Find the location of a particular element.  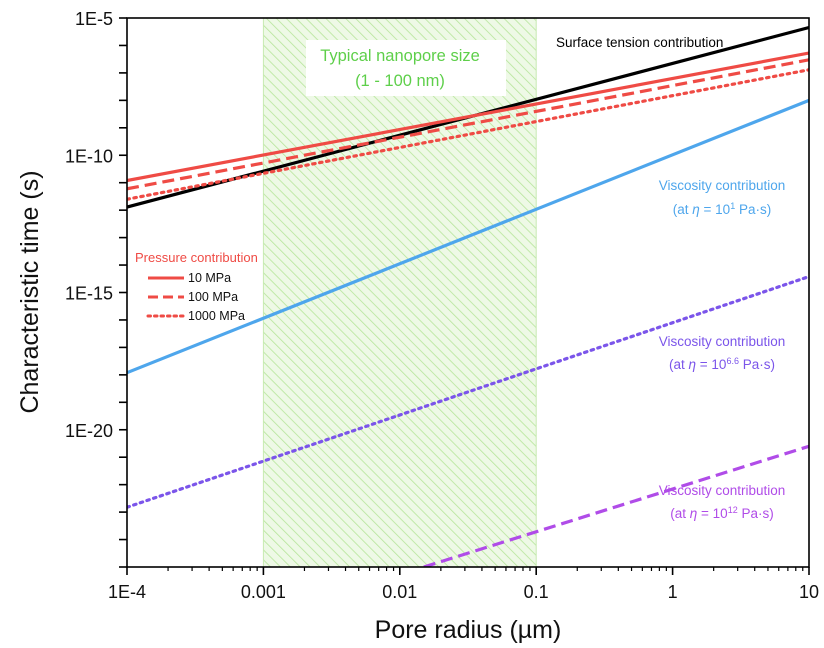

viscosity-eta66-line1: Viscosity contribution is located at coordinates (722, 341).